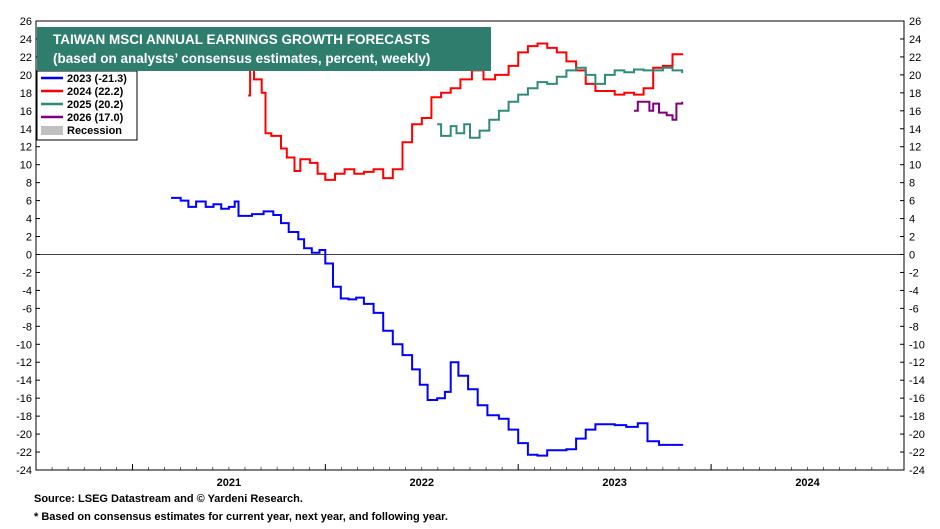 This screenshot has height=529, width=940. I want to click on series-line-2024, so click(466, 111).